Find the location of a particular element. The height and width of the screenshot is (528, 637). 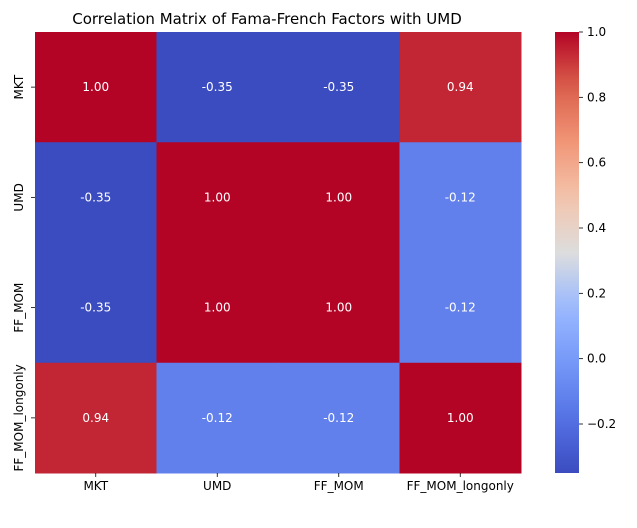

y-tick-label: UMD is located at coordinates (19, 197).